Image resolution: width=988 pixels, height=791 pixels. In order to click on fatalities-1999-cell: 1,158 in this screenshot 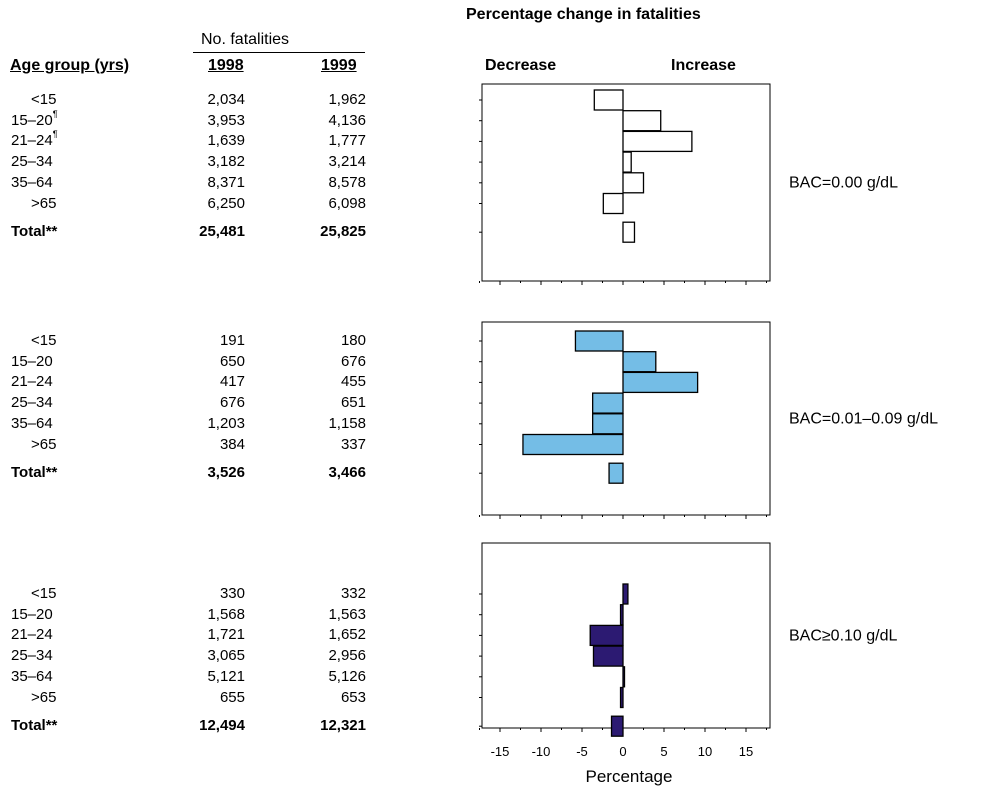, I will do `click(347, 423)`.